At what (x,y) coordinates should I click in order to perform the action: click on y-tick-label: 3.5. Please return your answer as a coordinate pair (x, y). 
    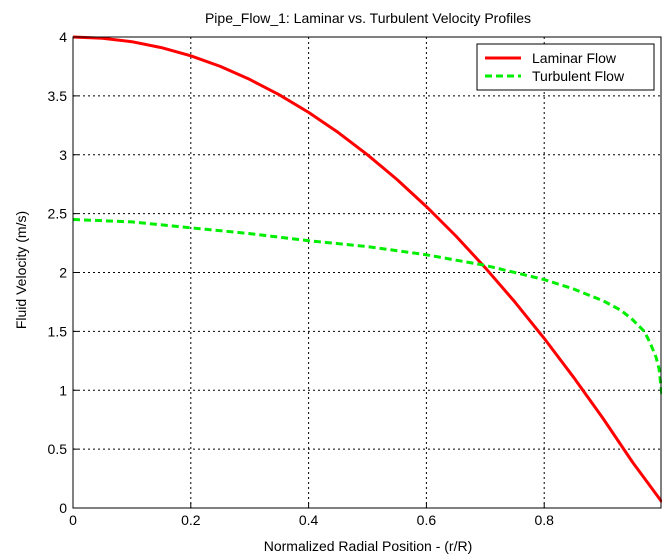
    Looking at the image, I should click on (58, 96).